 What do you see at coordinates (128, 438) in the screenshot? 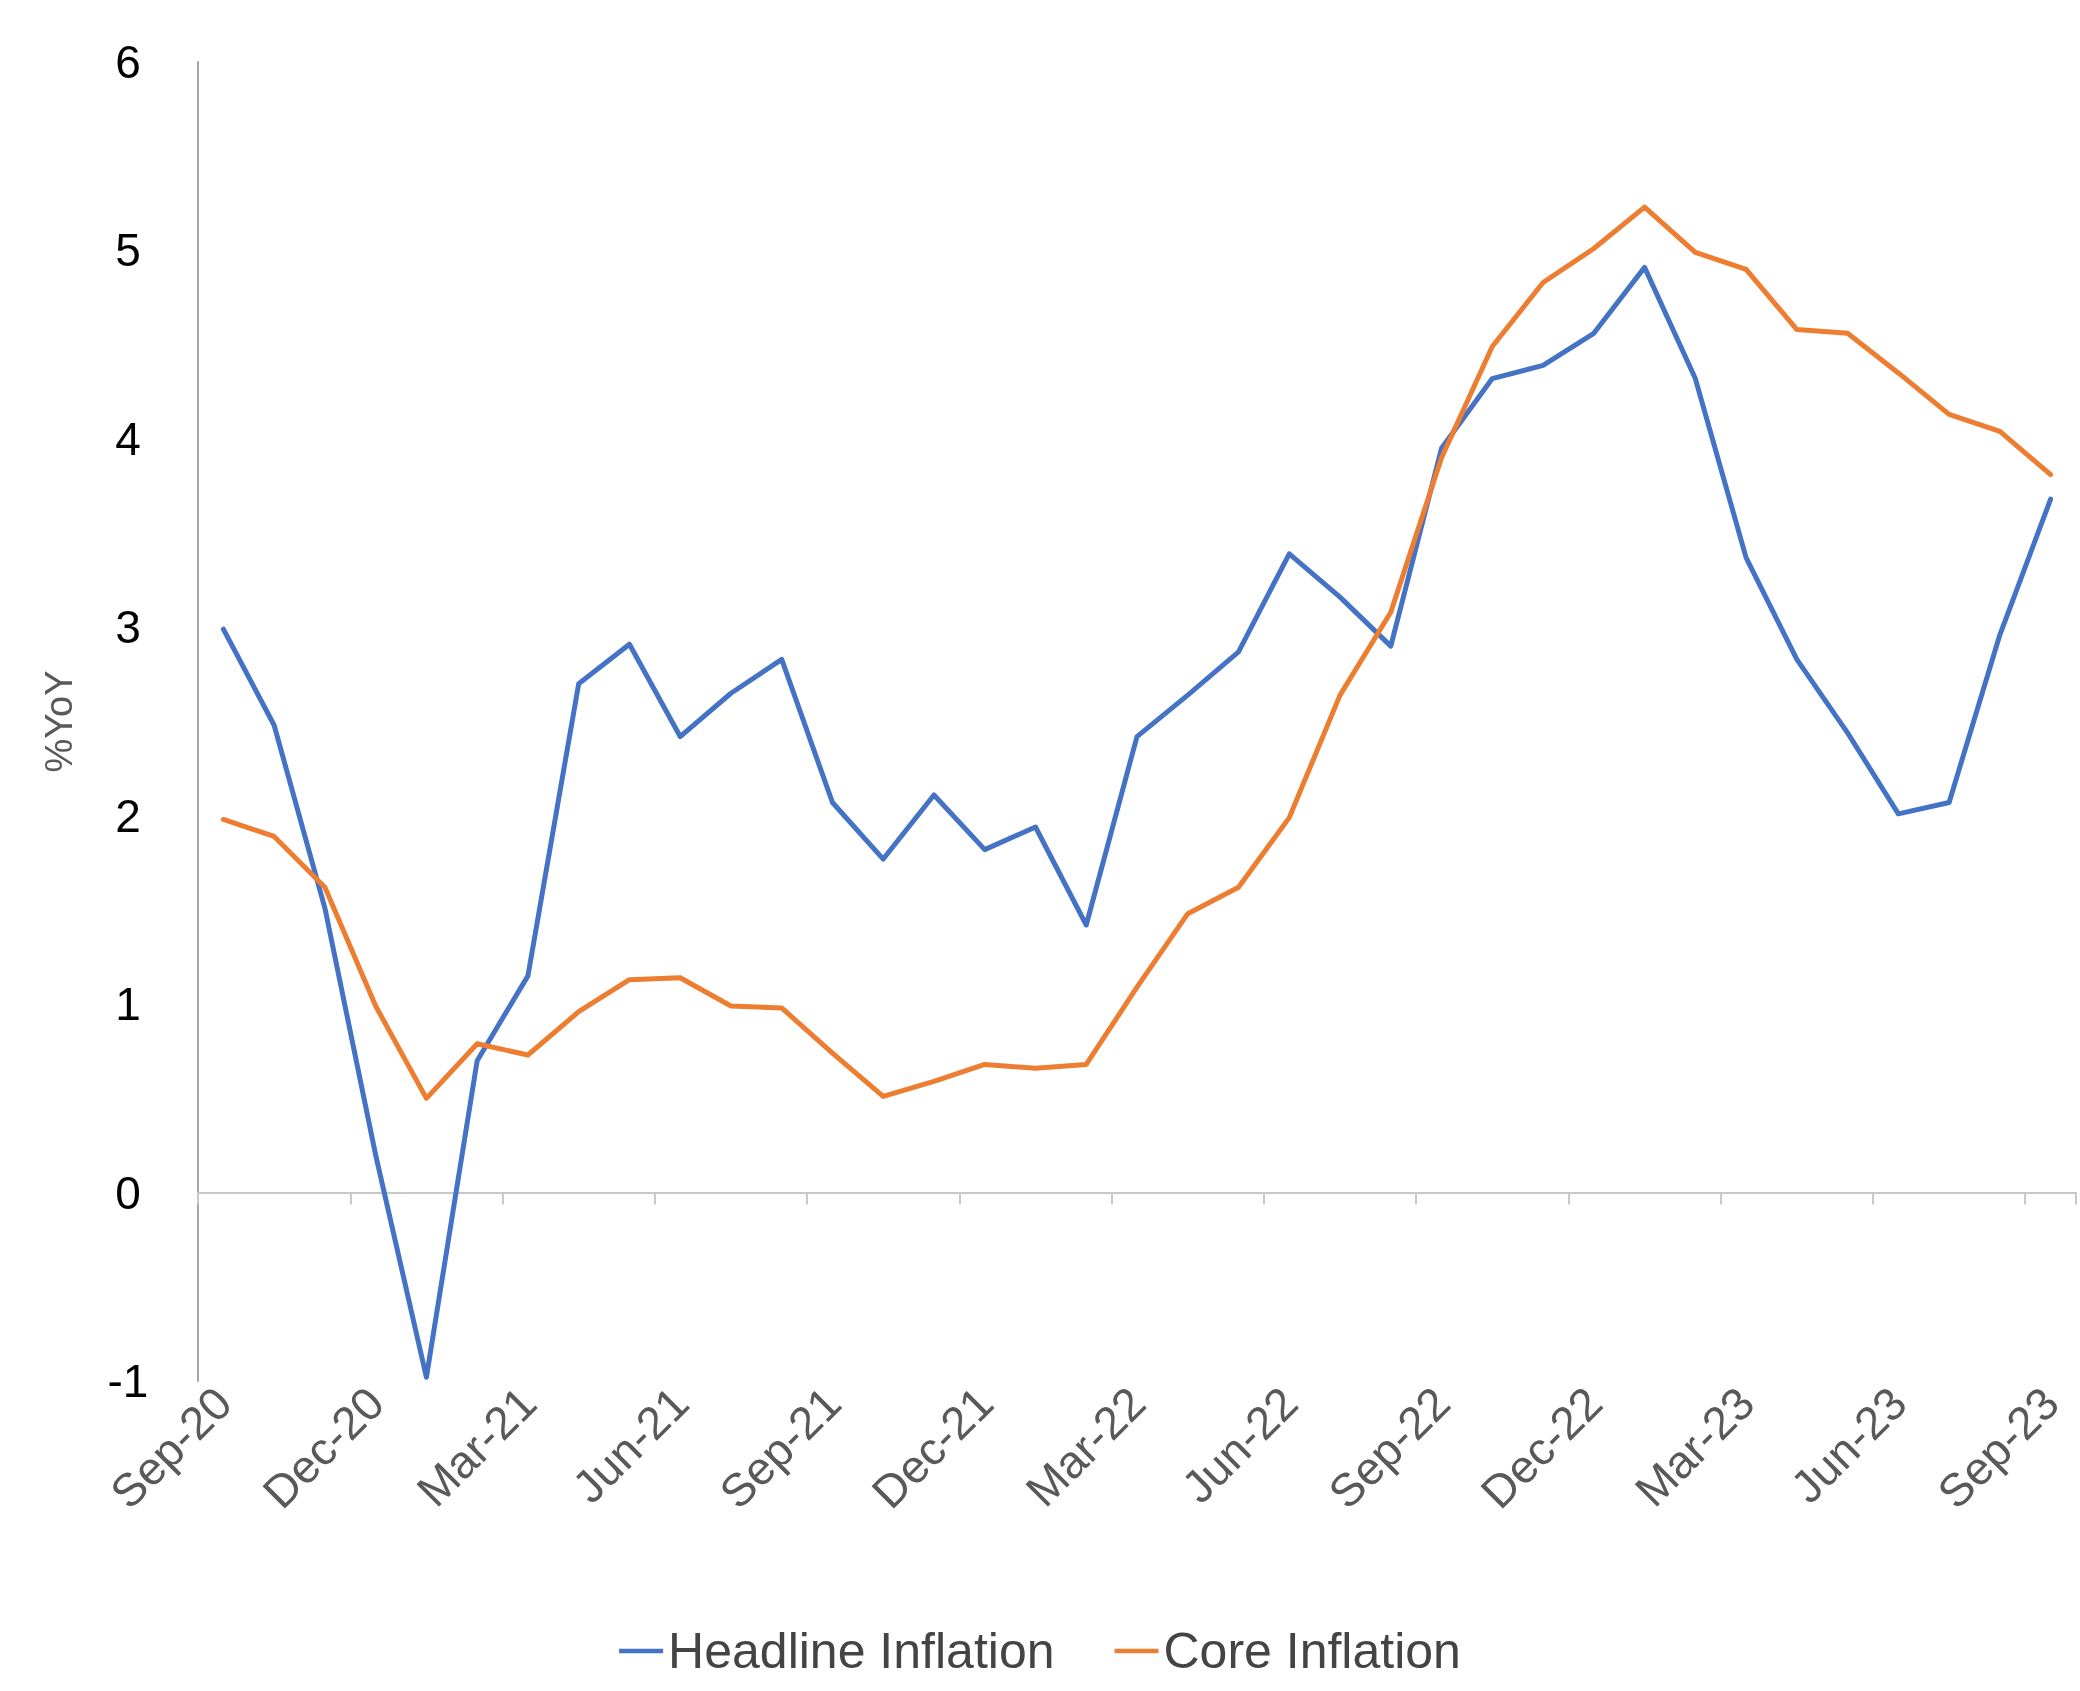
I see `y-tick-label: 4` at bounding box center [128, 438].